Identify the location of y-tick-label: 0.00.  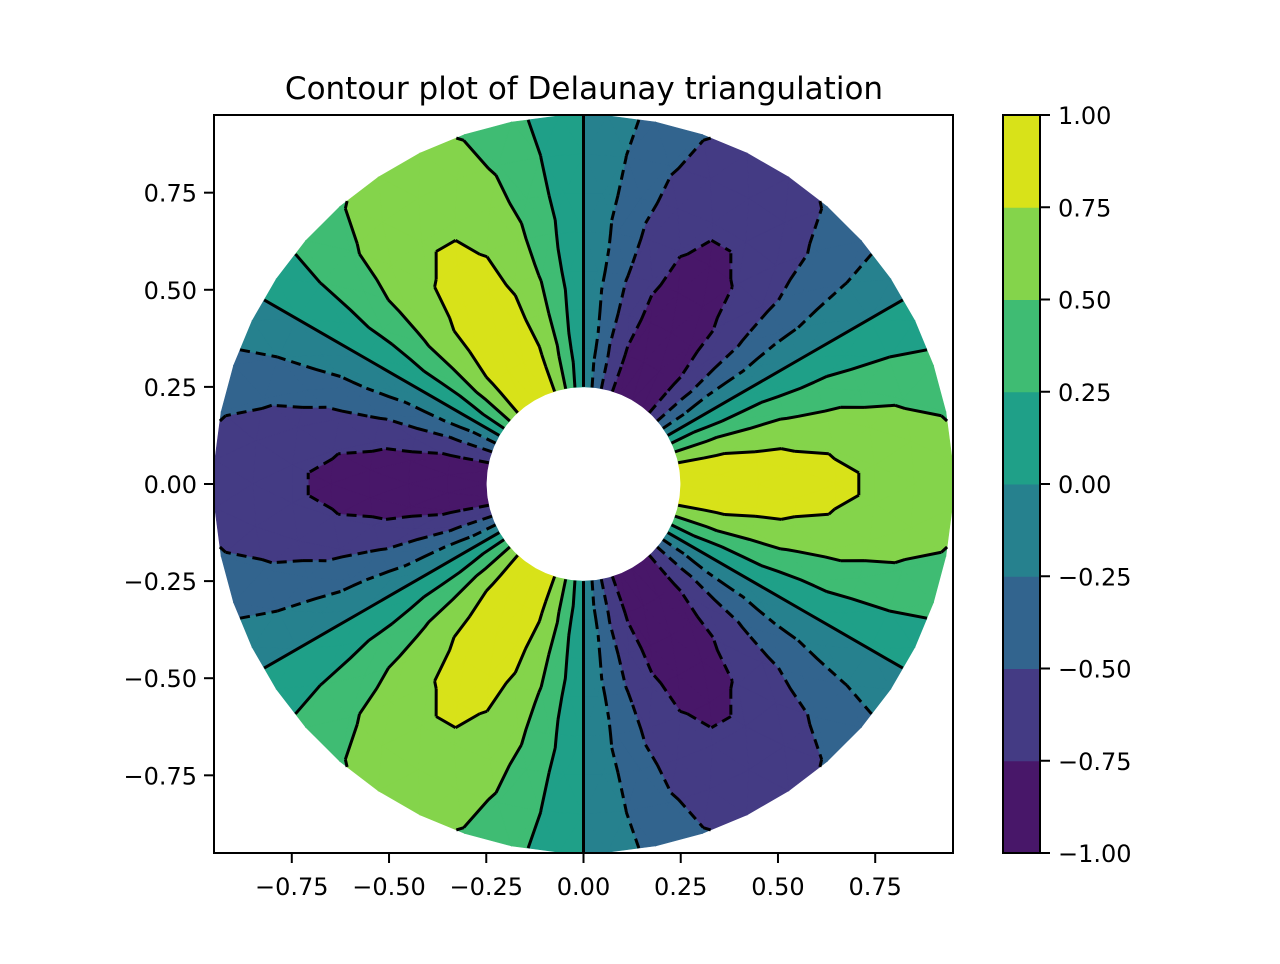
(170, 485).